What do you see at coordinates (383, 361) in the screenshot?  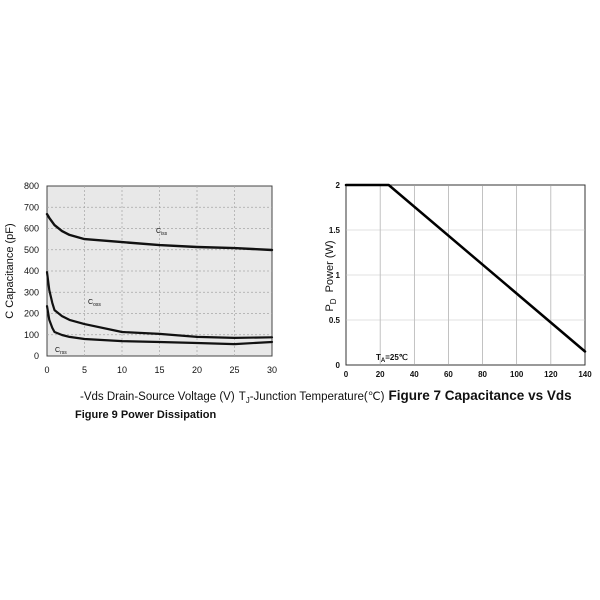 I see `annotation-sub: A` at bounding box center [383, 361].